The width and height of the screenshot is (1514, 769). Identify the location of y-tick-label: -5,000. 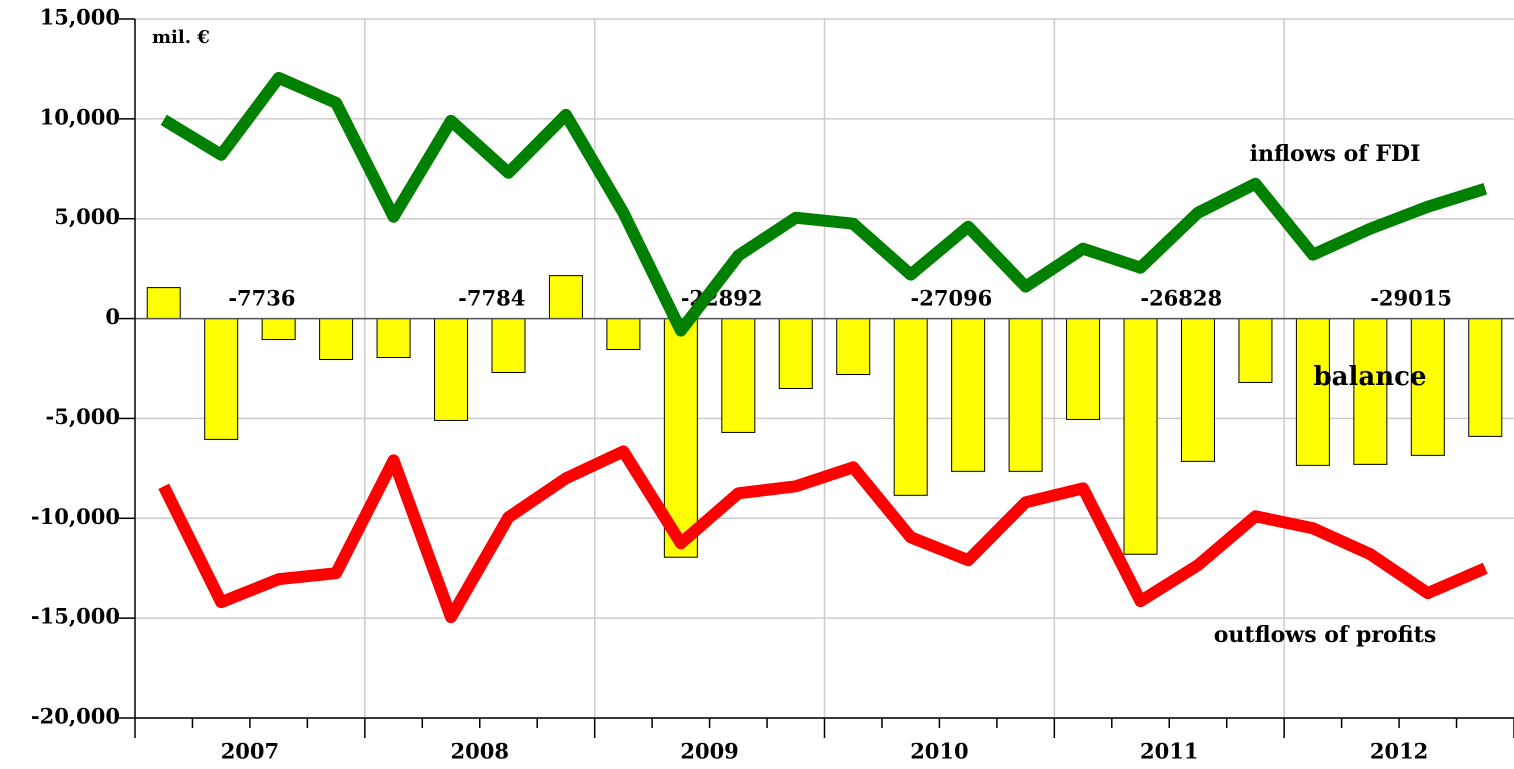
(83, 416).